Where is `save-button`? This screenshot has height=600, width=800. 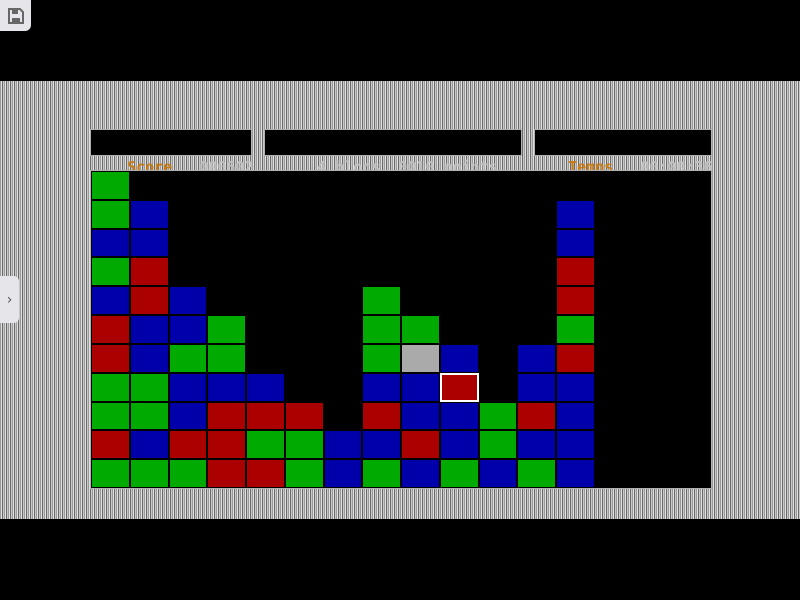 save-button is located at coordinates (15, 15).